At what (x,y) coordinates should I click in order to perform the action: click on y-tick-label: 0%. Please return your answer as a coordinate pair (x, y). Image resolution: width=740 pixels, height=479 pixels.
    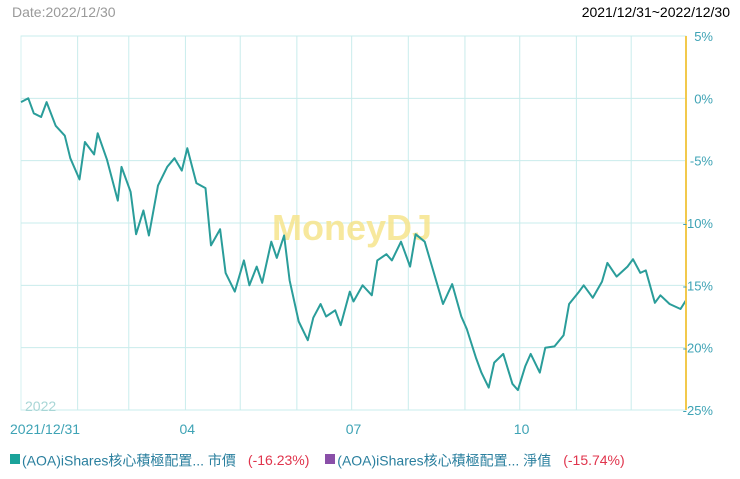
    Looking at the image, I should click on (703, 98).